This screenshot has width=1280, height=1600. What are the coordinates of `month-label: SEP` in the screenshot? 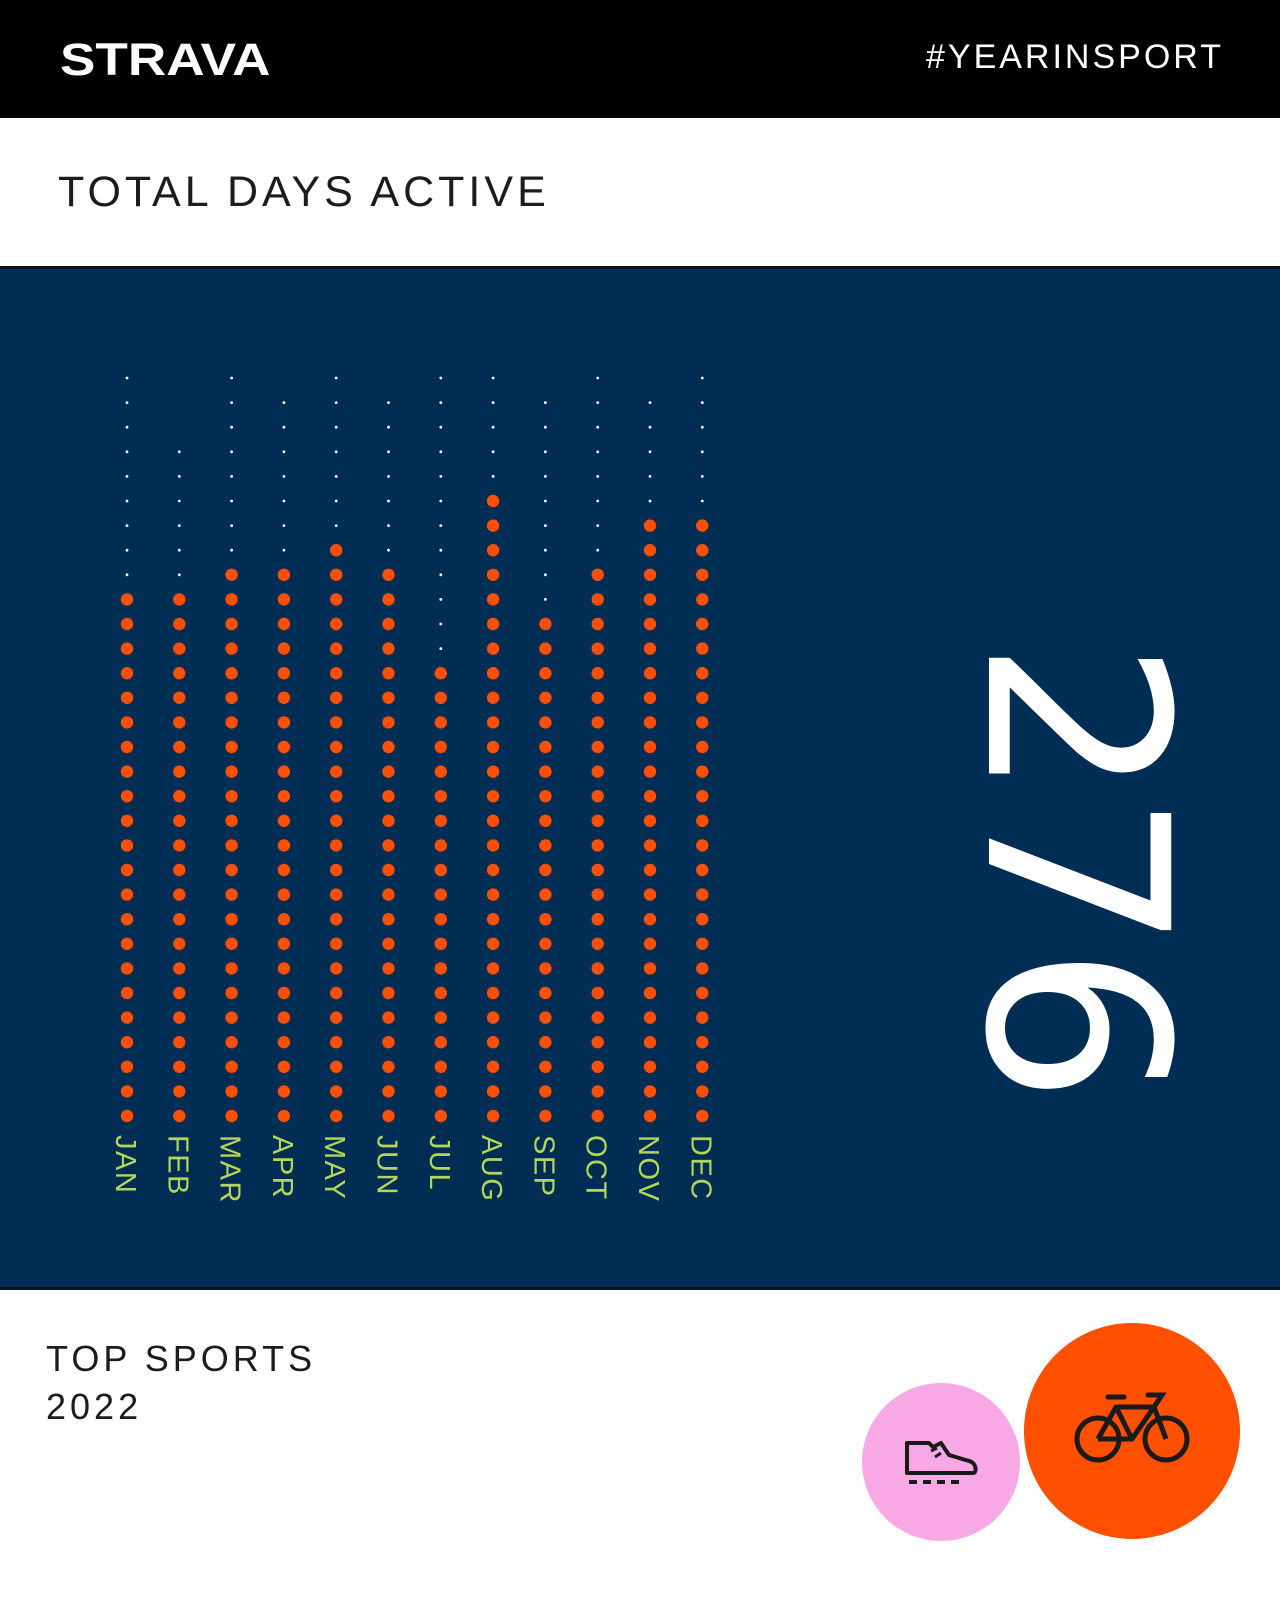 It's located at (543, 1166).